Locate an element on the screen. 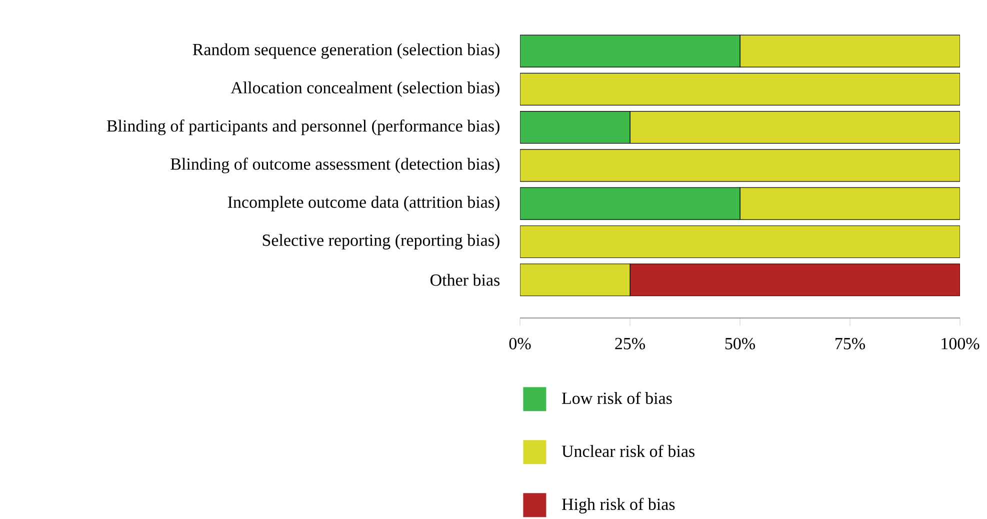  x-tick-label: 0% is located at coordinates (520, 344).